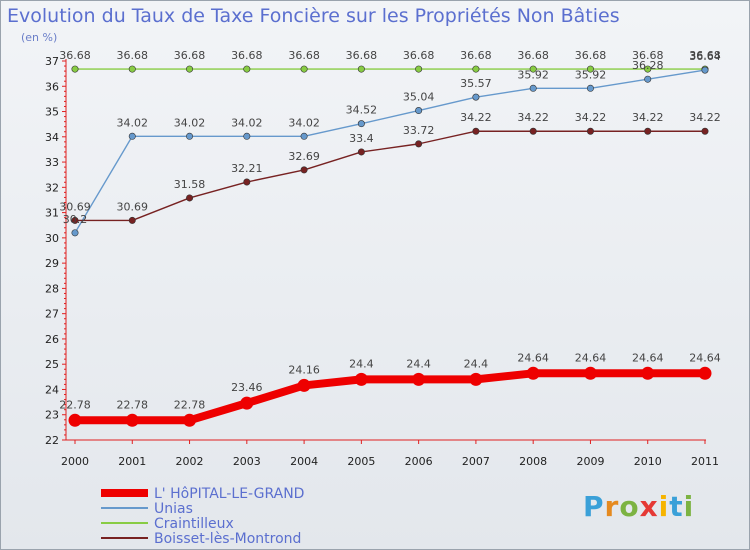 The height and width of the screenshot is (550, 750). I want to click on data-label: 30.2, so click(75, 219).